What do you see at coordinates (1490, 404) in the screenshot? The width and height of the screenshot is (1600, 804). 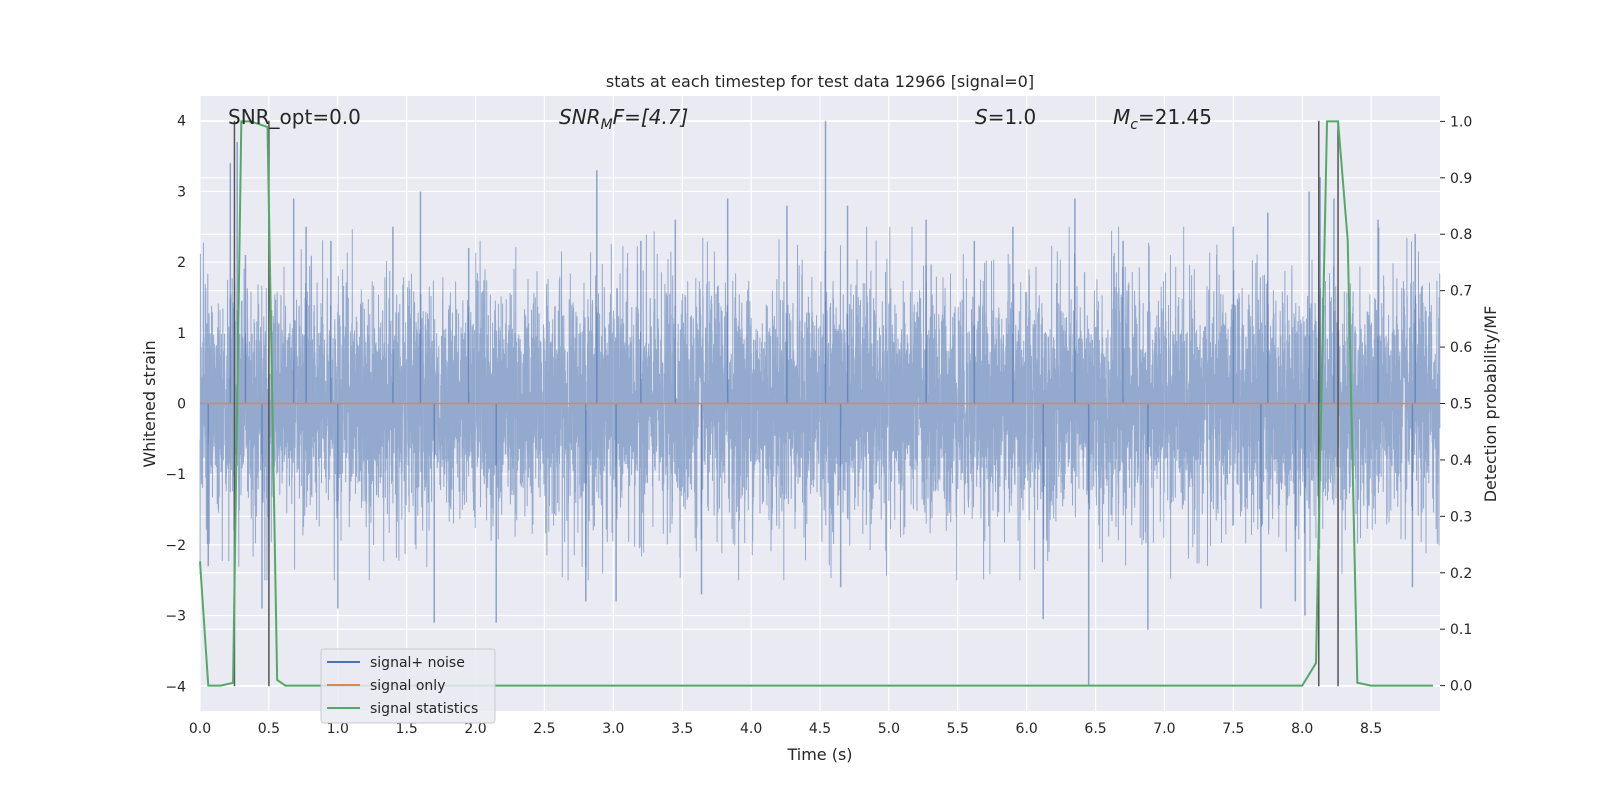 I see `y2-axis-label: Detection probability/MF` at bounding box center [1490, 404].